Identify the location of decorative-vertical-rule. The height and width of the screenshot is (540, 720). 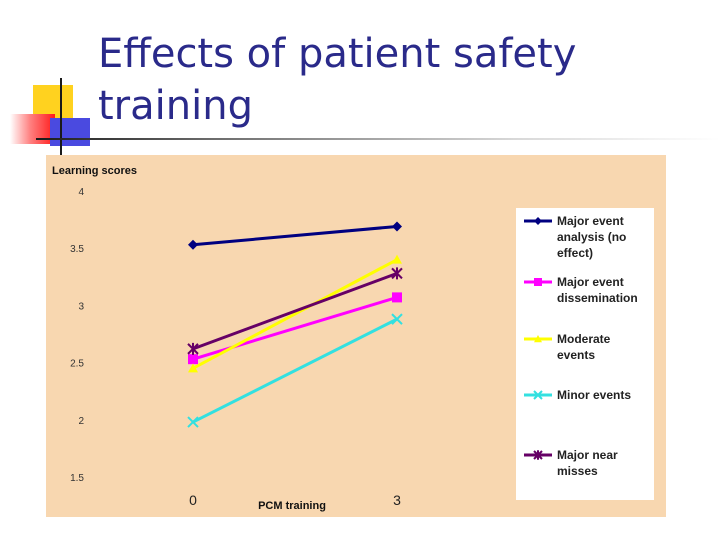
(61, 118).